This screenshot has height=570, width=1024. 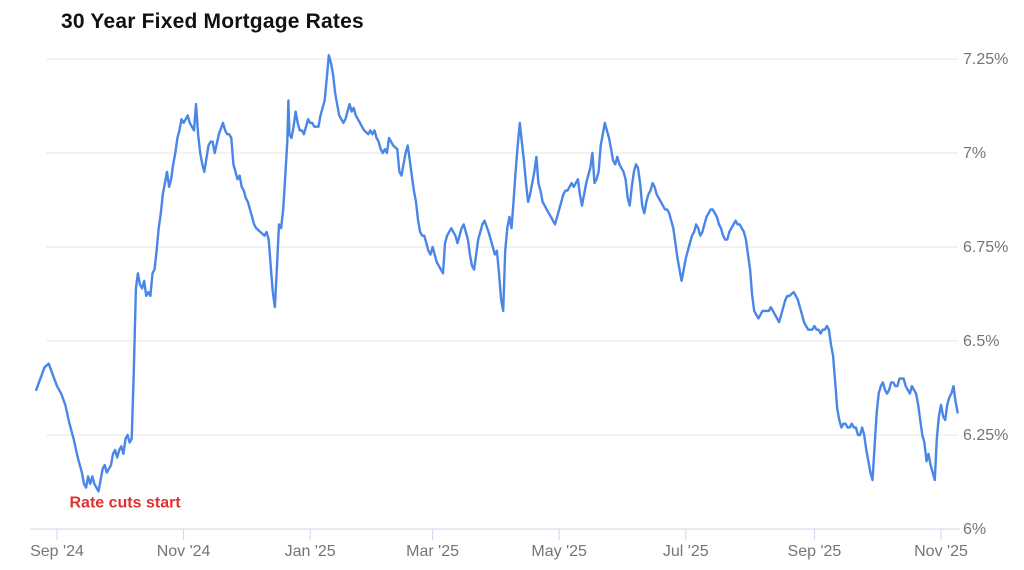 I want to click on y-axis-tick-label: 6.25%, so click(x=985, y=435).